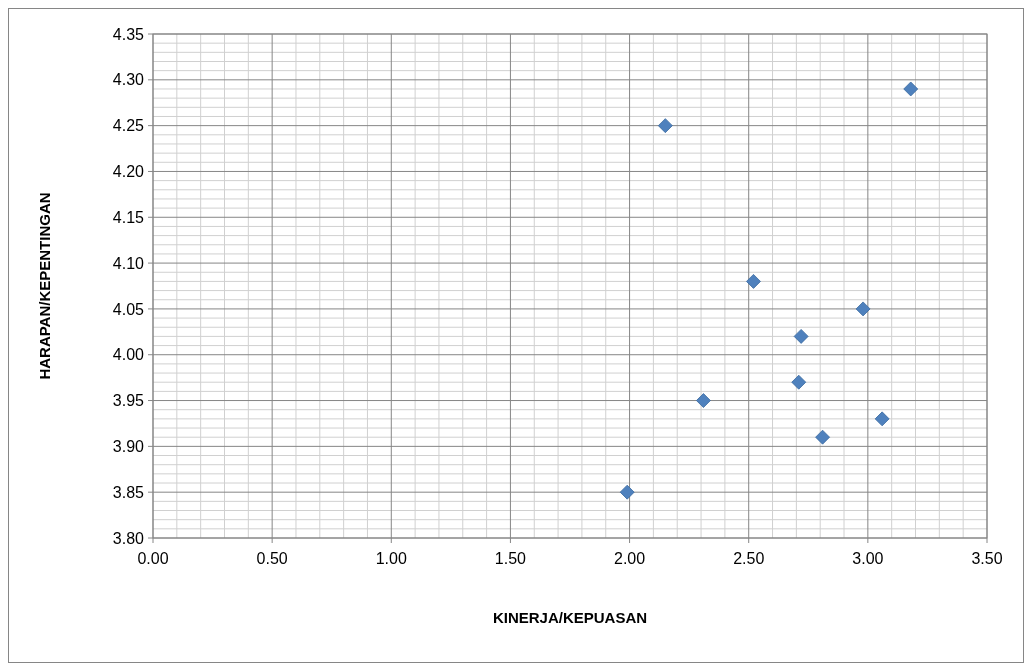 This screenshot has width=1032, height=671. I want to click on x-tick-label: 1.00, so click(391, 558).